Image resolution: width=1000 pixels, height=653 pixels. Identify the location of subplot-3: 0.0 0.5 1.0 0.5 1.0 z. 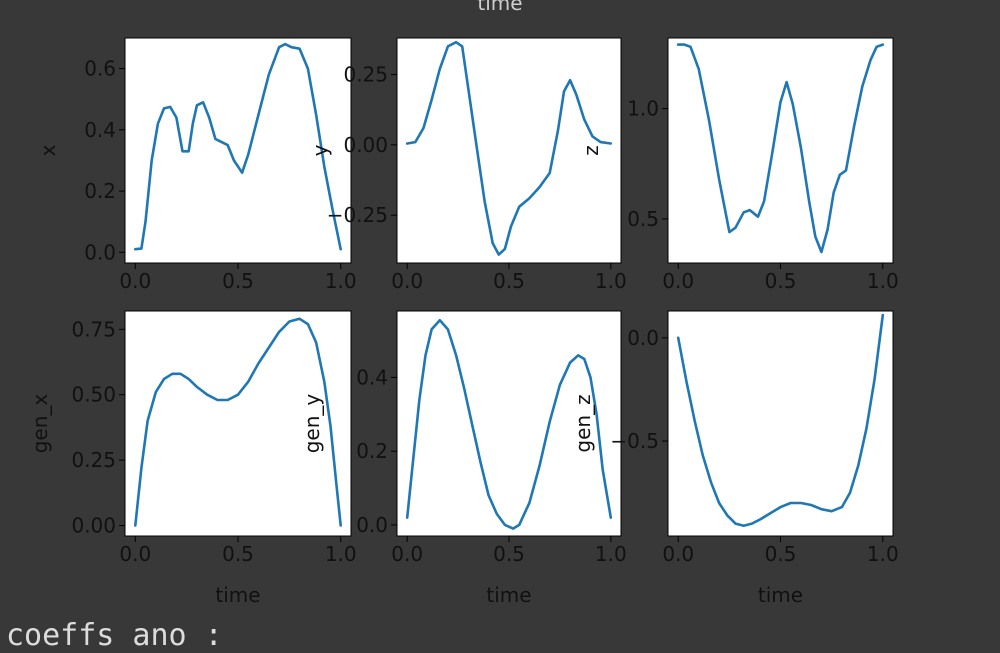
(739, 165).